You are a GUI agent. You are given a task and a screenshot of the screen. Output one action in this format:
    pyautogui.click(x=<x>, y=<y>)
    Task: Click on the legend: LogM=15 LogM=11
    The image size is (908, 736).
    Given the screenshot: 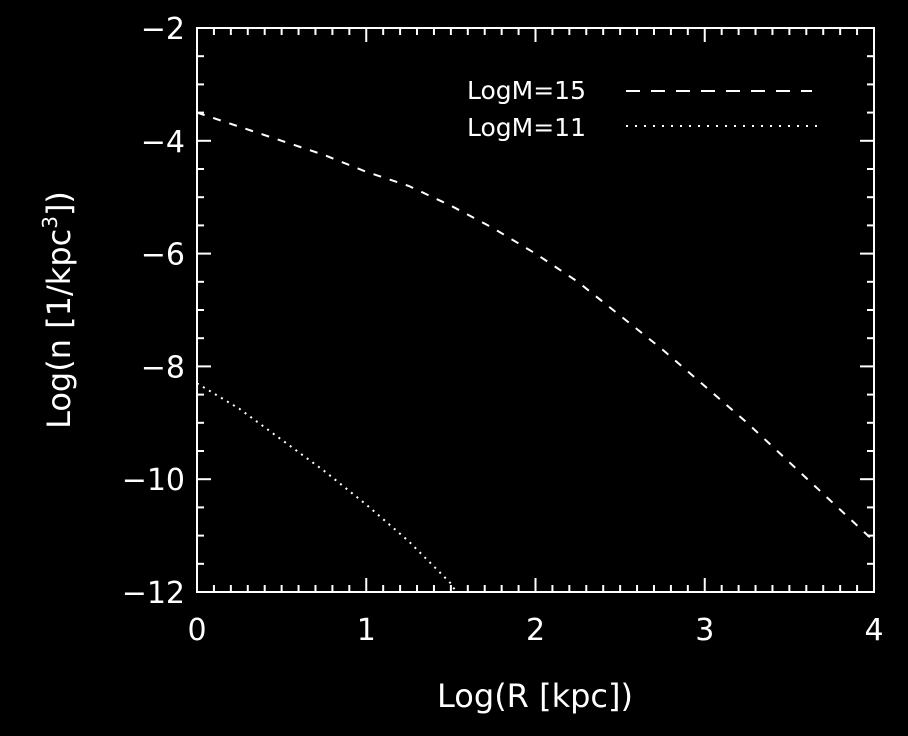 What is the action you would take?
    pyautogui.click(x=644, y=109)
    